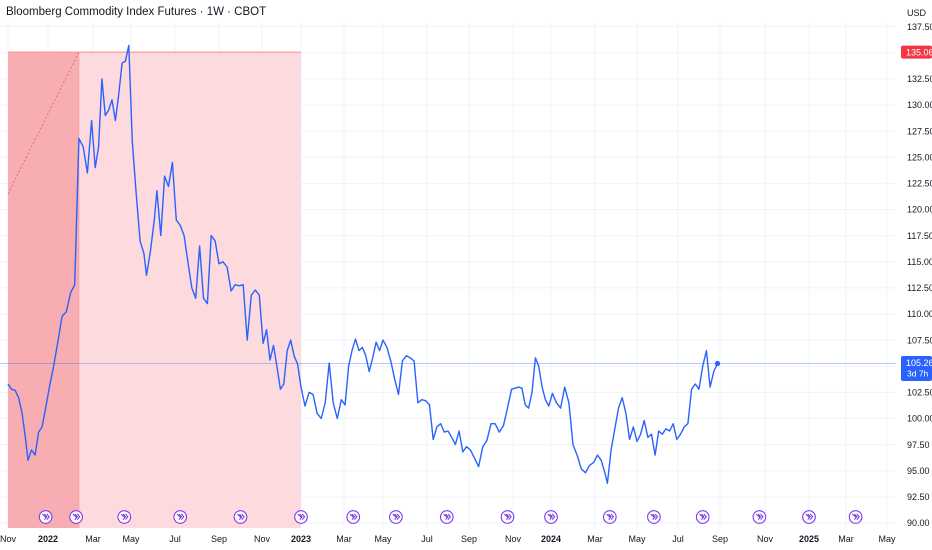 This screenshot has height=550, width=932. Describe the element at coordinates (919, 419) in the screenshot. I see `y-tick-label: 100.00` at that location.